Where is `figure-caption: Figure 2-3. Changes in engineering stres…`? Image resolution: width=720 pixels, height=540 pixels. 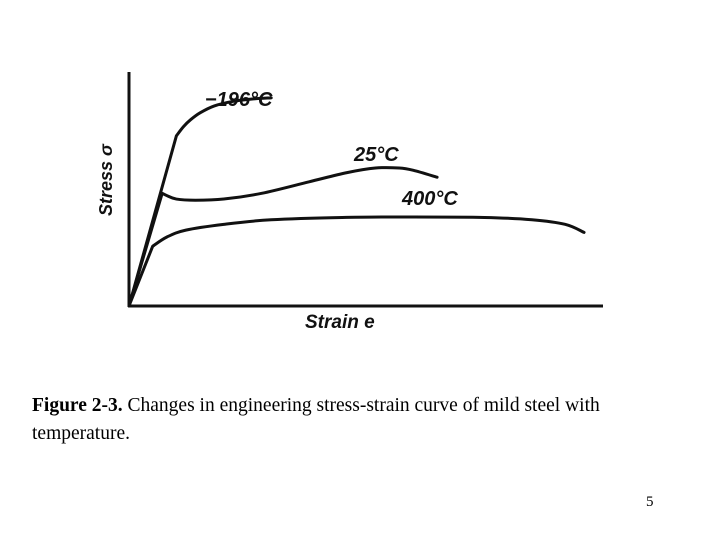 figure-caption: Figure 2-3. Changes in engineering stres… is located at coordinates (367, 420).